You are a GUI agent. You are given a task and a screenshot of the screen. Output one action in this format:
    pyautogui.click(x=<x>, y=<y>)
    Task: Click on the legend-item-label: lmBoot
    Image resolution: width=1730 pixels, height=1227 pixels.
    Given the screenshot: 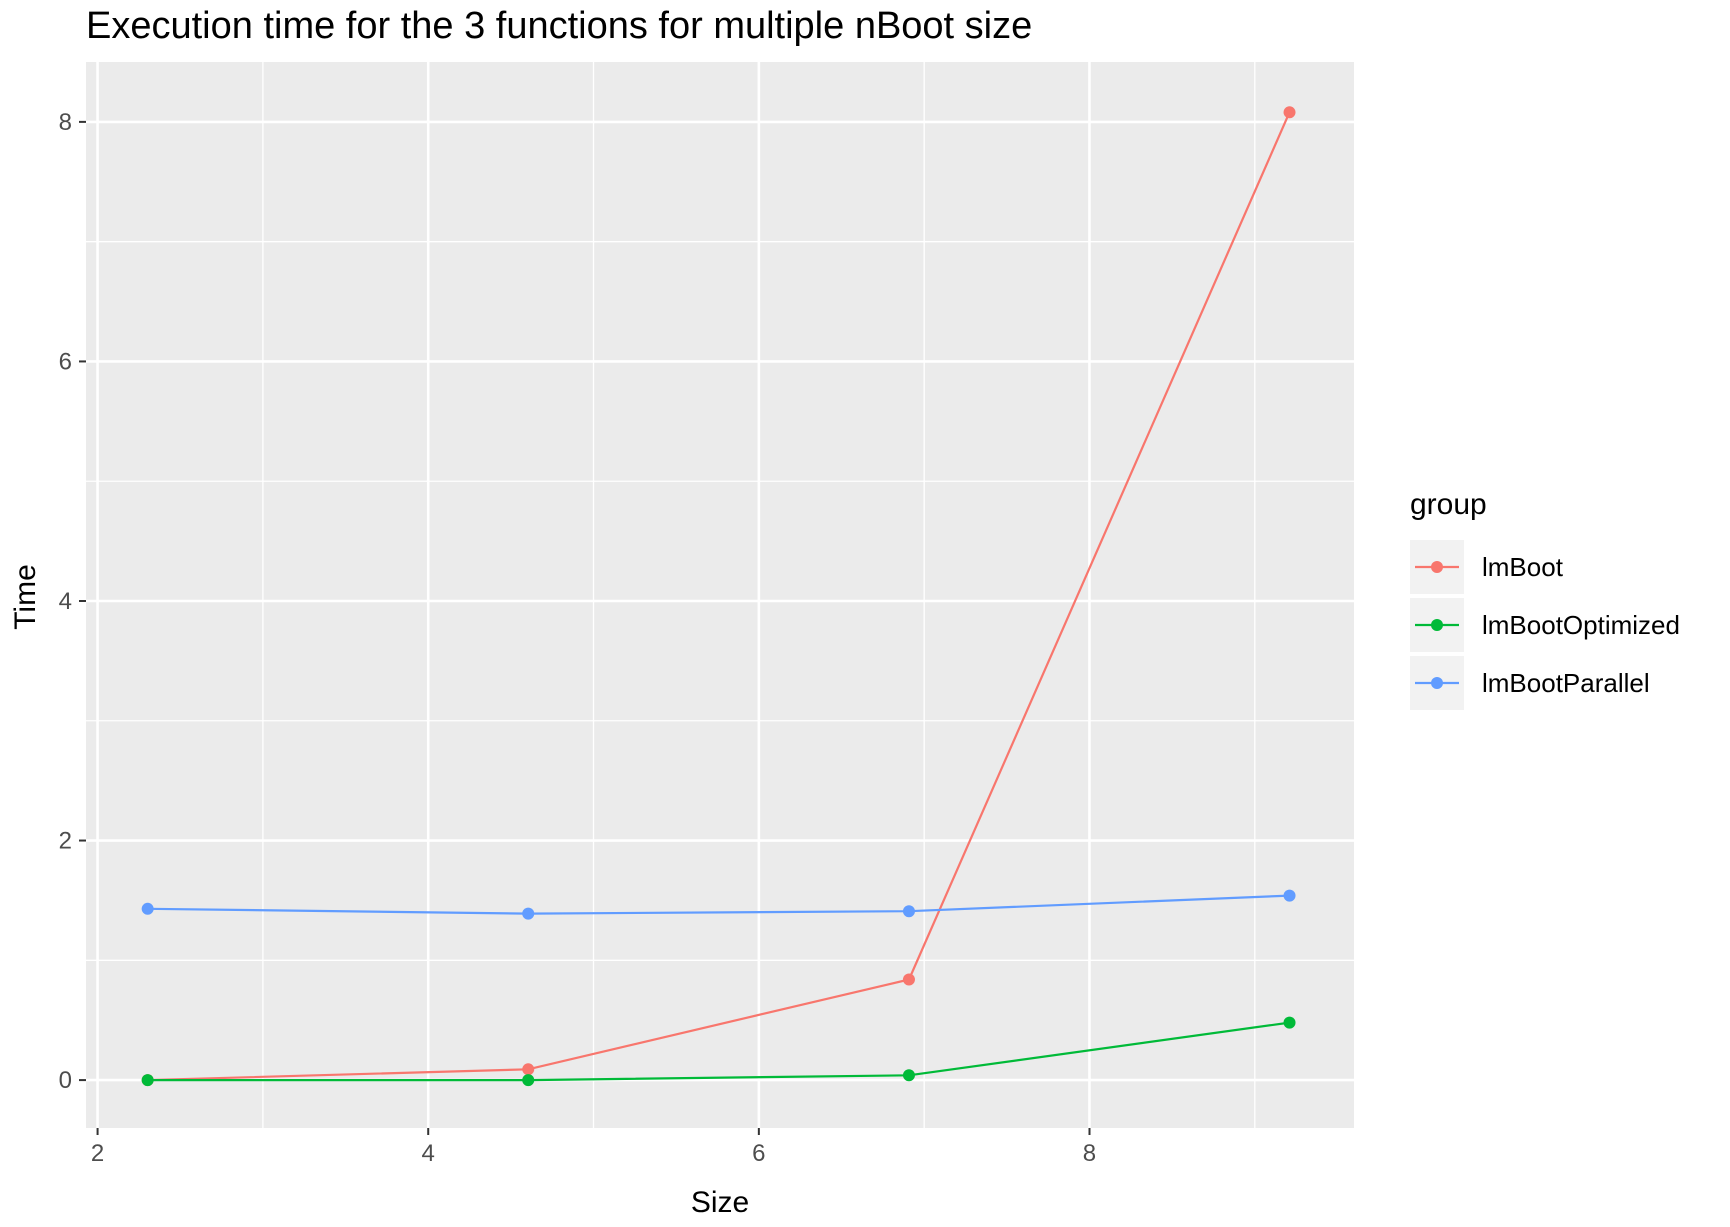 What is the action you would take?
    pyautogui.click(x=1523, y=567)
    